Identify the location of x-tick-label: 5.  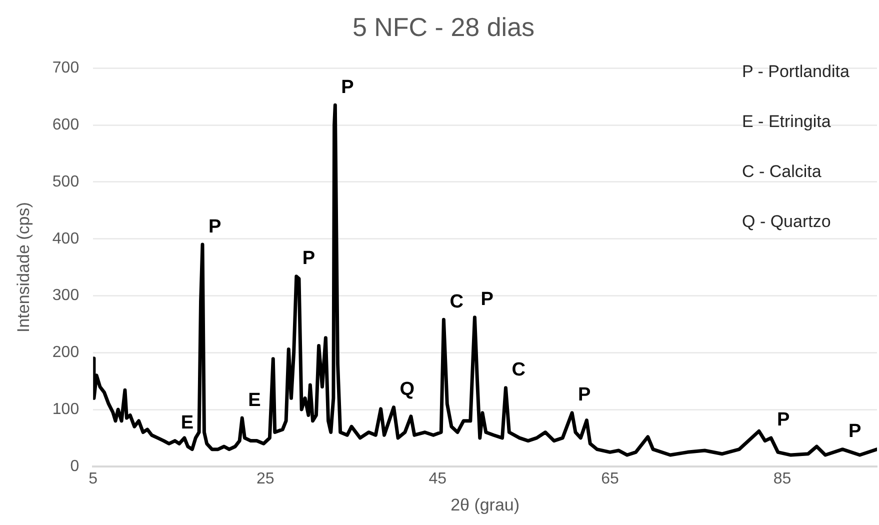
(93, 479).